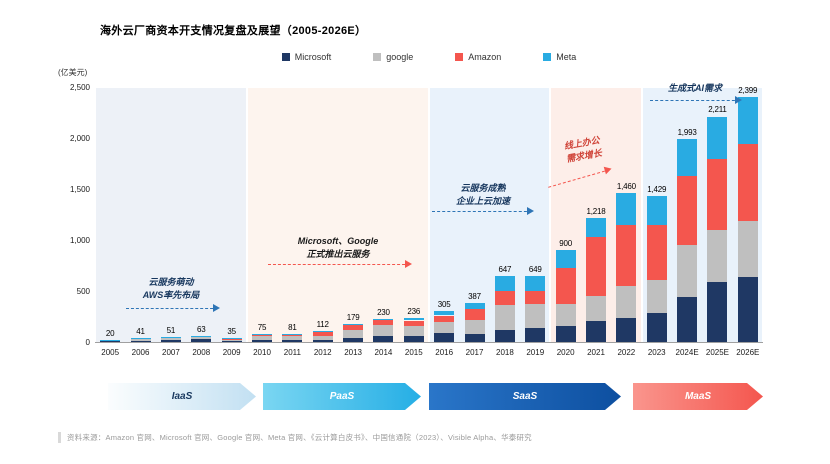  Describe the element at coordinates (285, 57) in the screenshot. I see `legend-swatch-microsoft` at that location.